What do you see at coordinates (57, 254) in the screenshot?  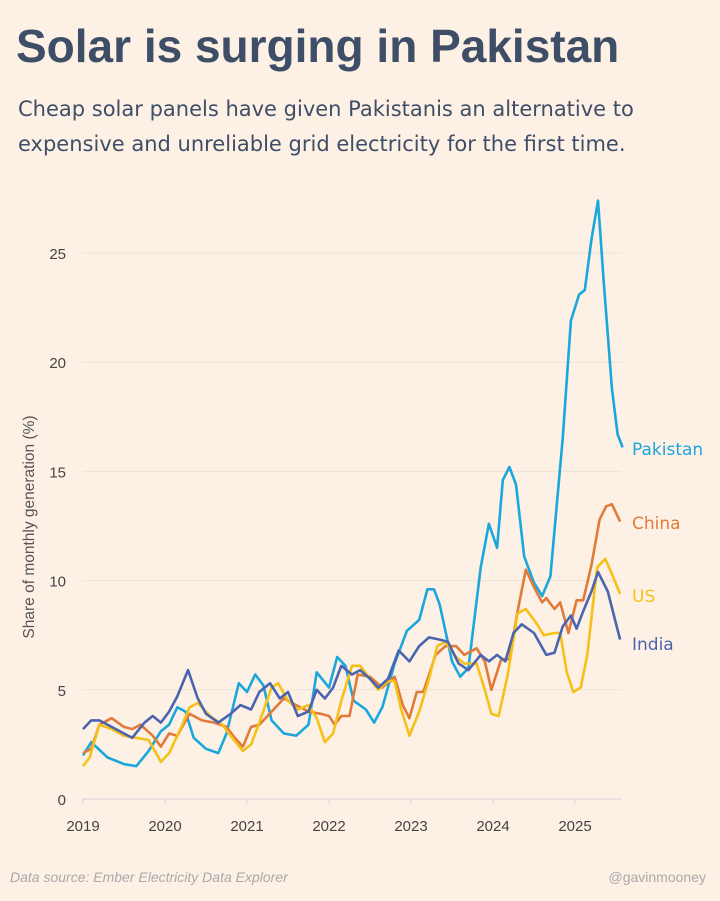 I see `y-tick-label: 25` at bounding box center [57, 254].